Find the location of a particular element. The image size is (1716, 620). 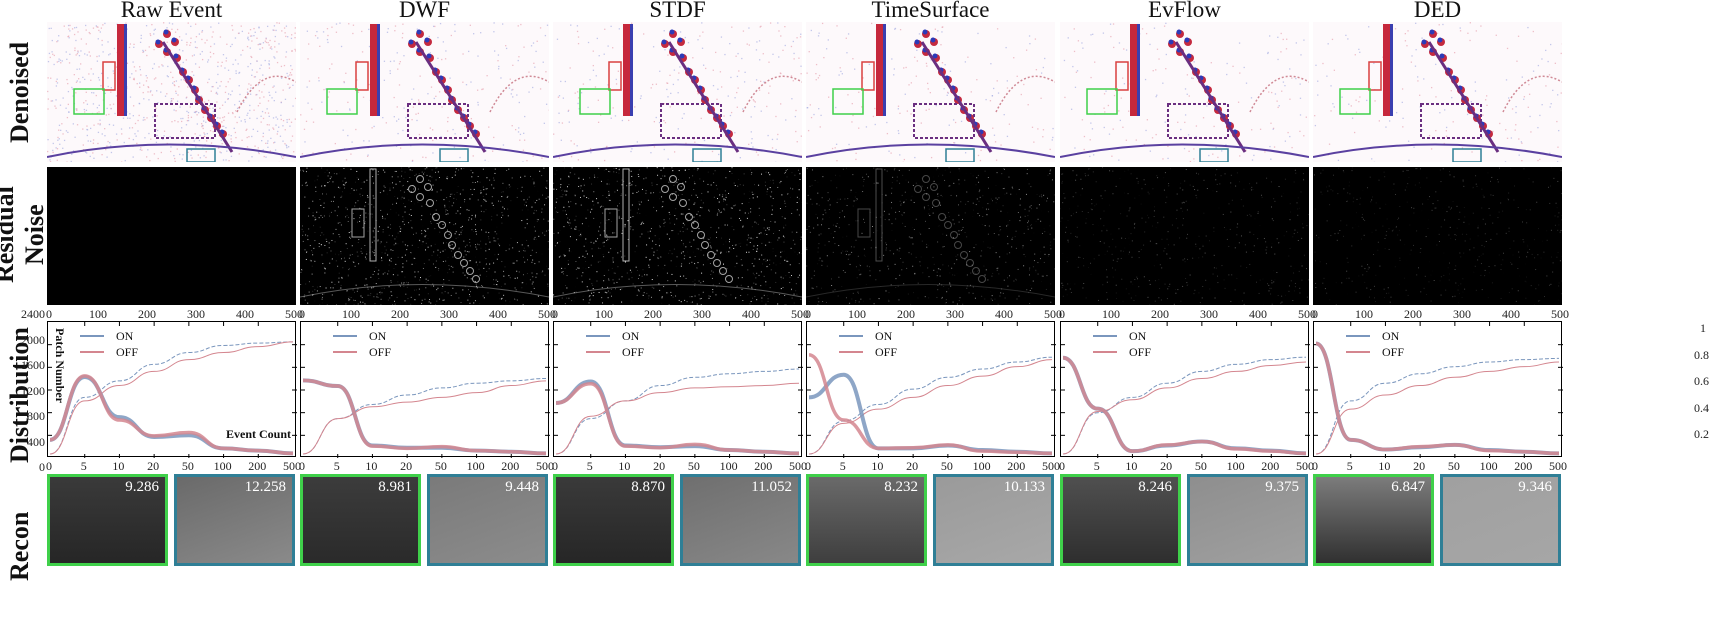

denoised-image-dwf is located at coordinates (424, 92).